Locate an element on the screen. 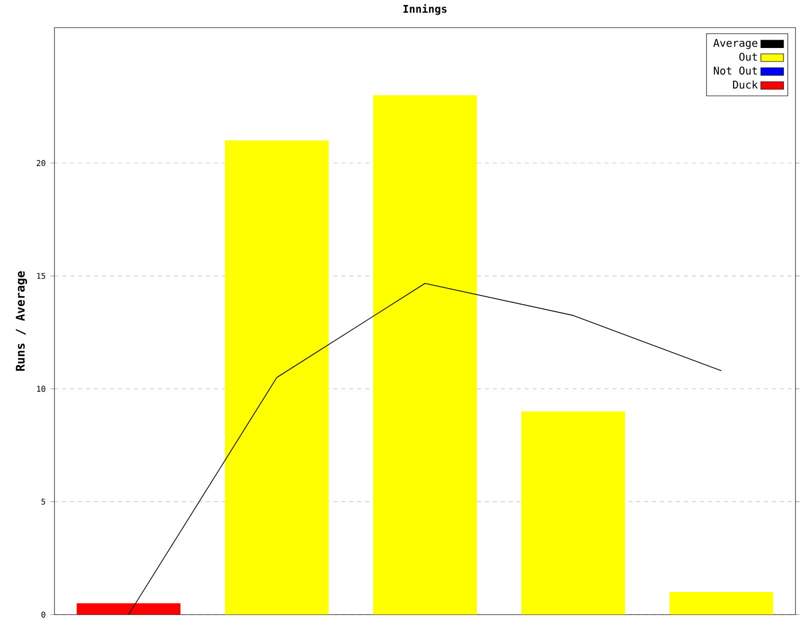 The image size is (800, 640). chart-title: Innings is located at coordinates (425, 9).